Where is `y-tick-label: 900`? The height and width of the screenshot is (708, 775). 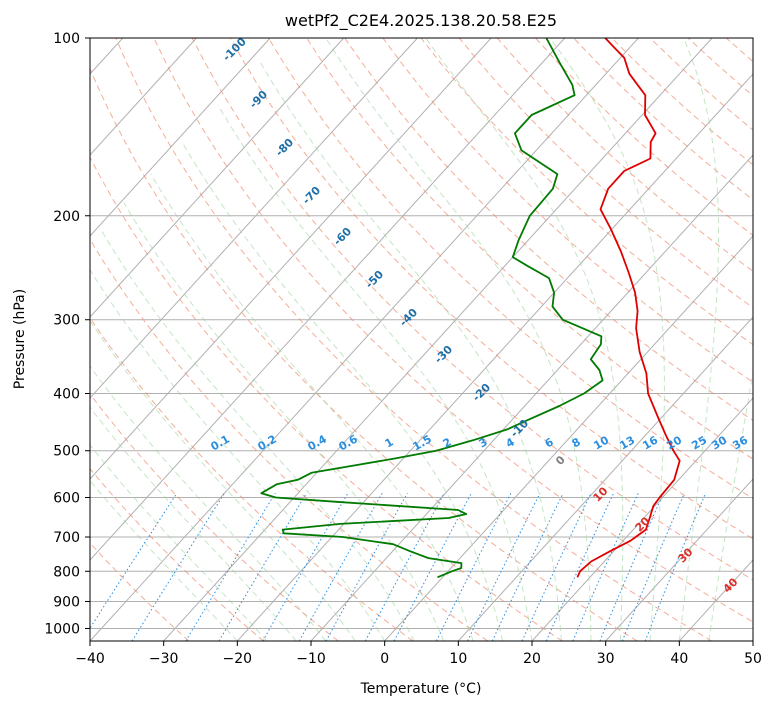 y-tick-label: 900 is located at coordinates (66, 602).